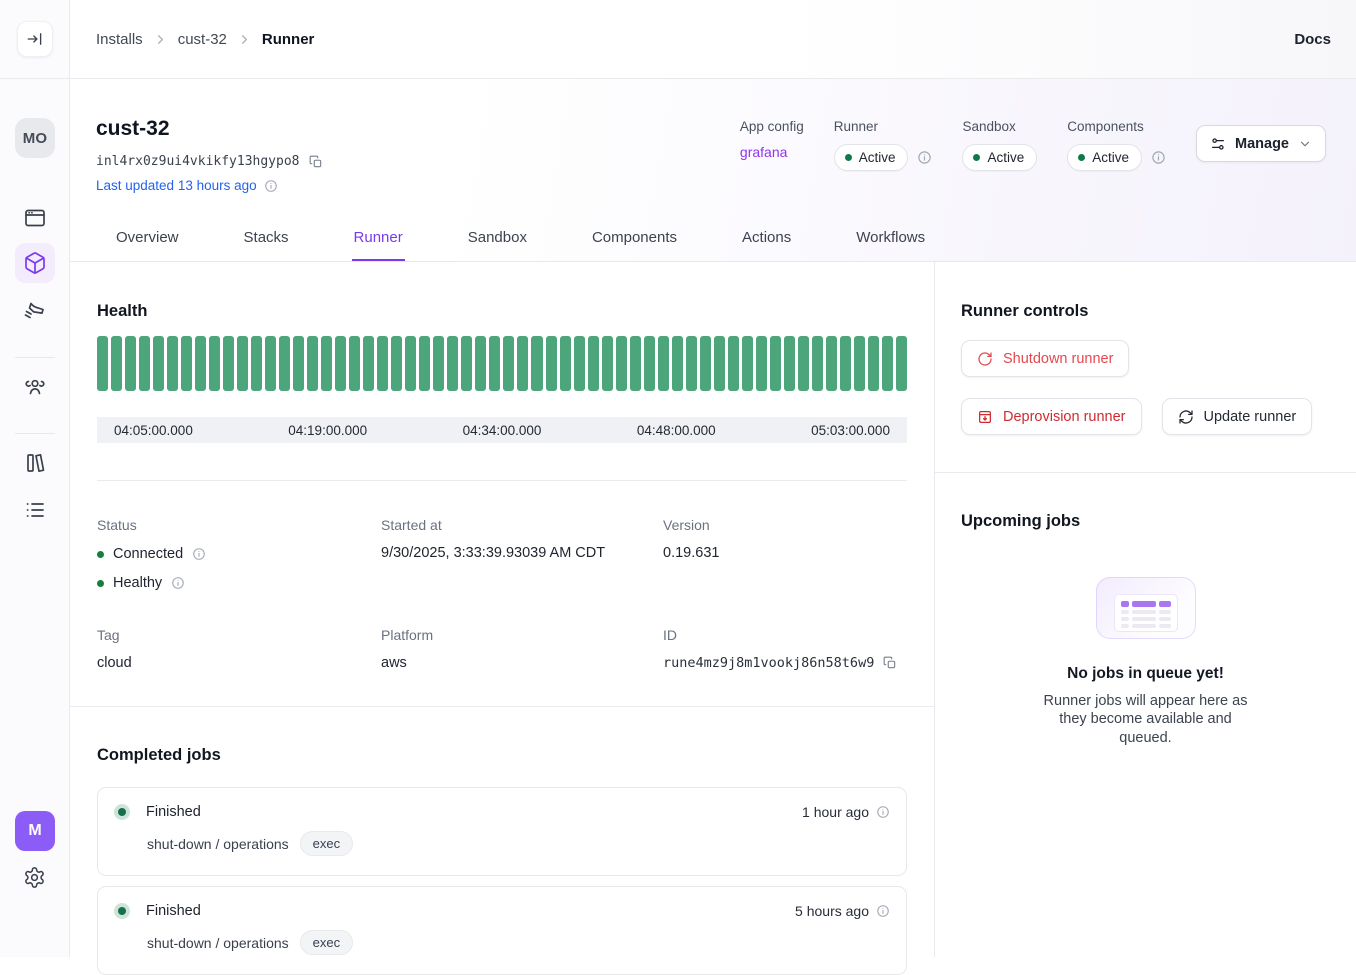 This screenshot has height=975, width=1356. Describe the element at coordinates (35, 218) in the screenshot. I see `app-window-icon` at that location.